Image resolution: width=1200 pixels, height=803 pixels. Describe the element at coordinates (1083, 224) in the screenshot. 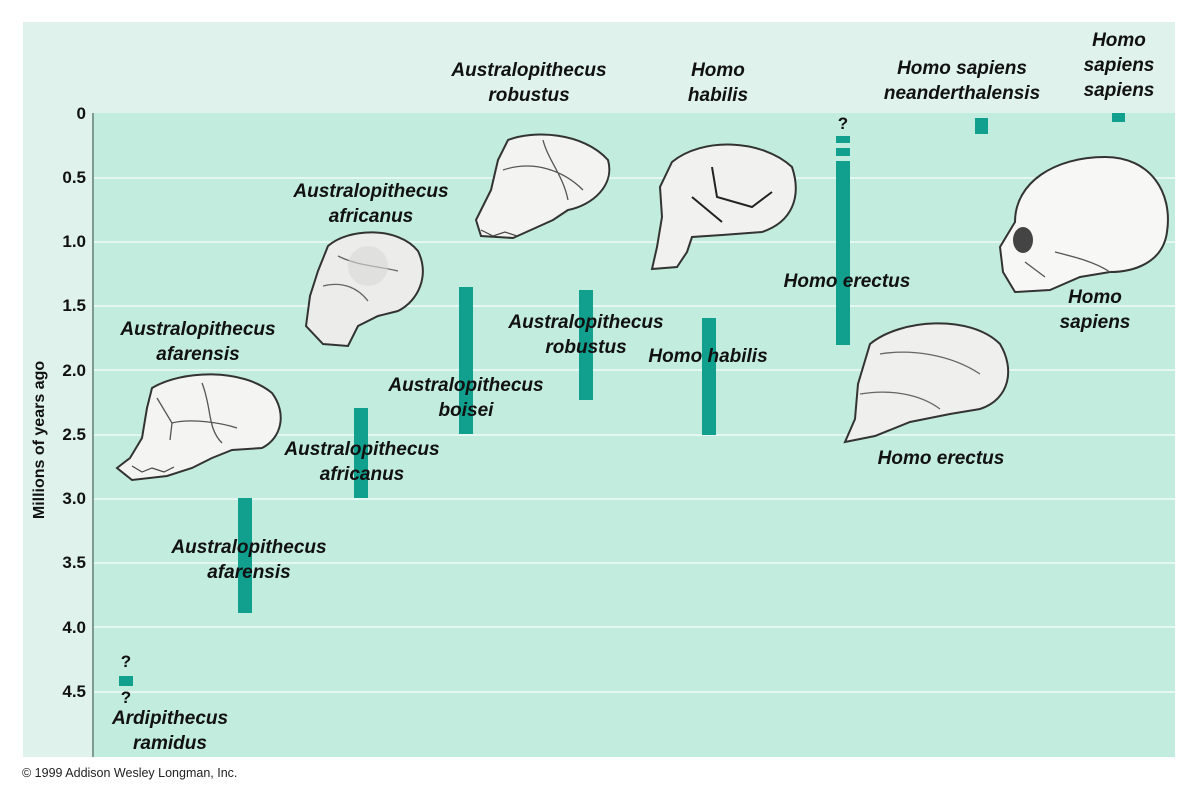

I see `skull-sapiens-illustration` at that location.